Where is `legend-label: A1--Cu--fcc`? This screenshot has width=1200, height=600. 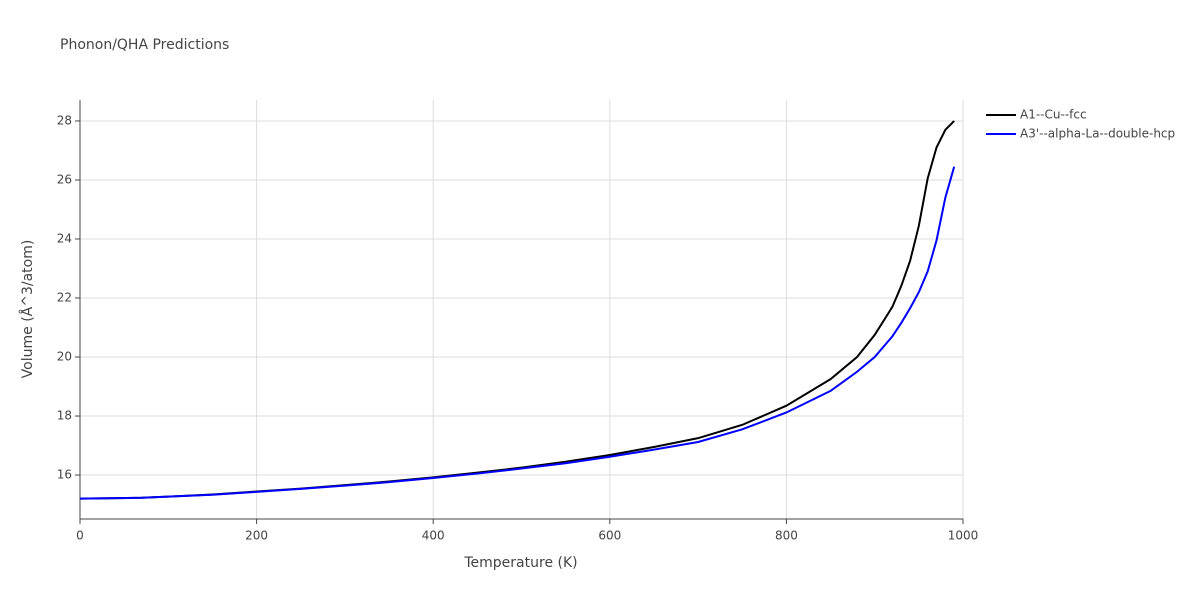 legend-label: A1--Cu--fcc is located at coordinates (1053, 115).